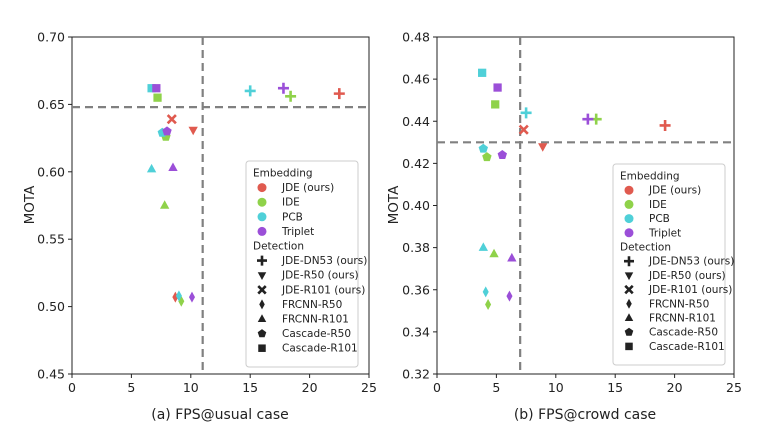 Image resolution: width=768 pixels, height=443 pixels. What do you see at coordinates (494, 253) in the screenshot?
I see `data-point-ide-frcnn-r101` at bounding box center [494, 253].